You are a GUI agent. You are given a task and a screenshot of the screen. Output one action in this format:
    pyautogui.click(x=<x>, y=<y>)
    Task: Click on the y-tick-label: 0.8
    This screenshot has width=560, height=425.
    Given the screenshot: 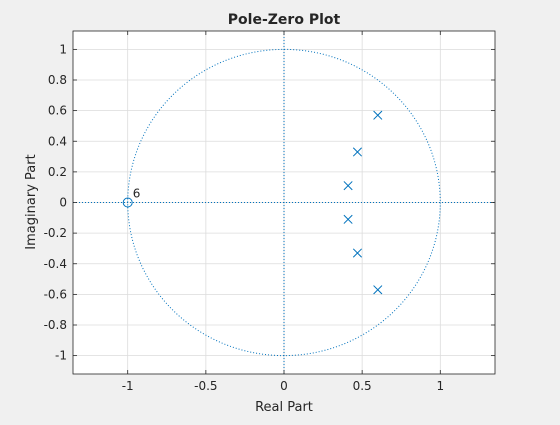 What is the action you would take?
    pyautogui.click(x=57, y=80)
    